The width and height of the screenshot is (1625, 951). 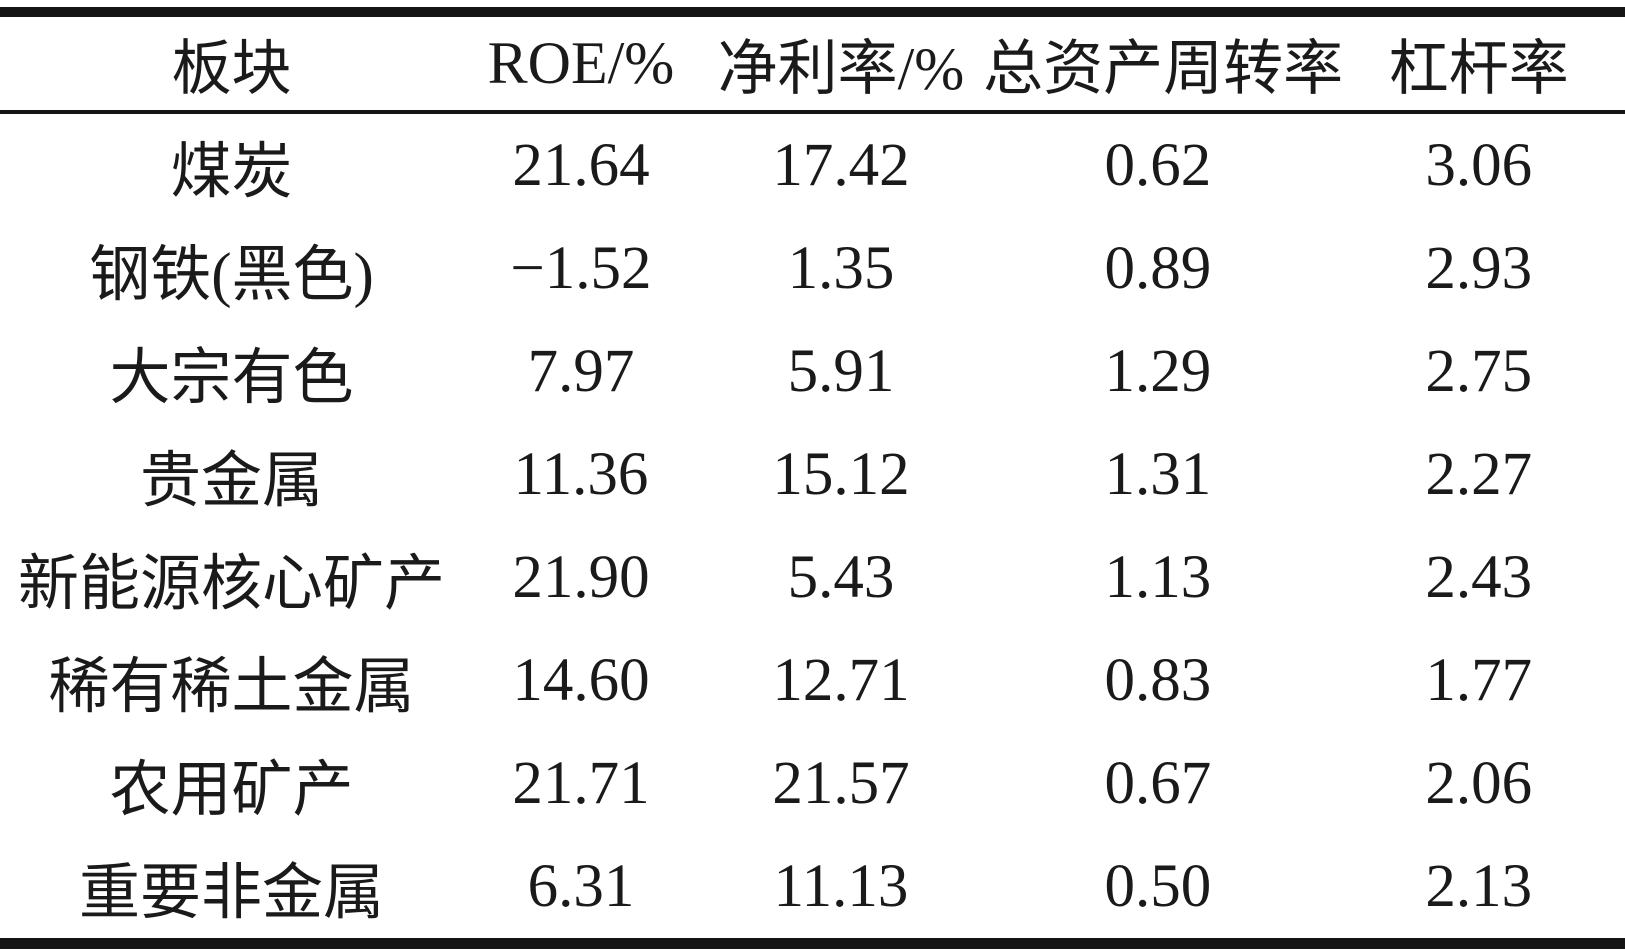 I want to click on cell-sector: 煤炭, so click(x=231, y=172).